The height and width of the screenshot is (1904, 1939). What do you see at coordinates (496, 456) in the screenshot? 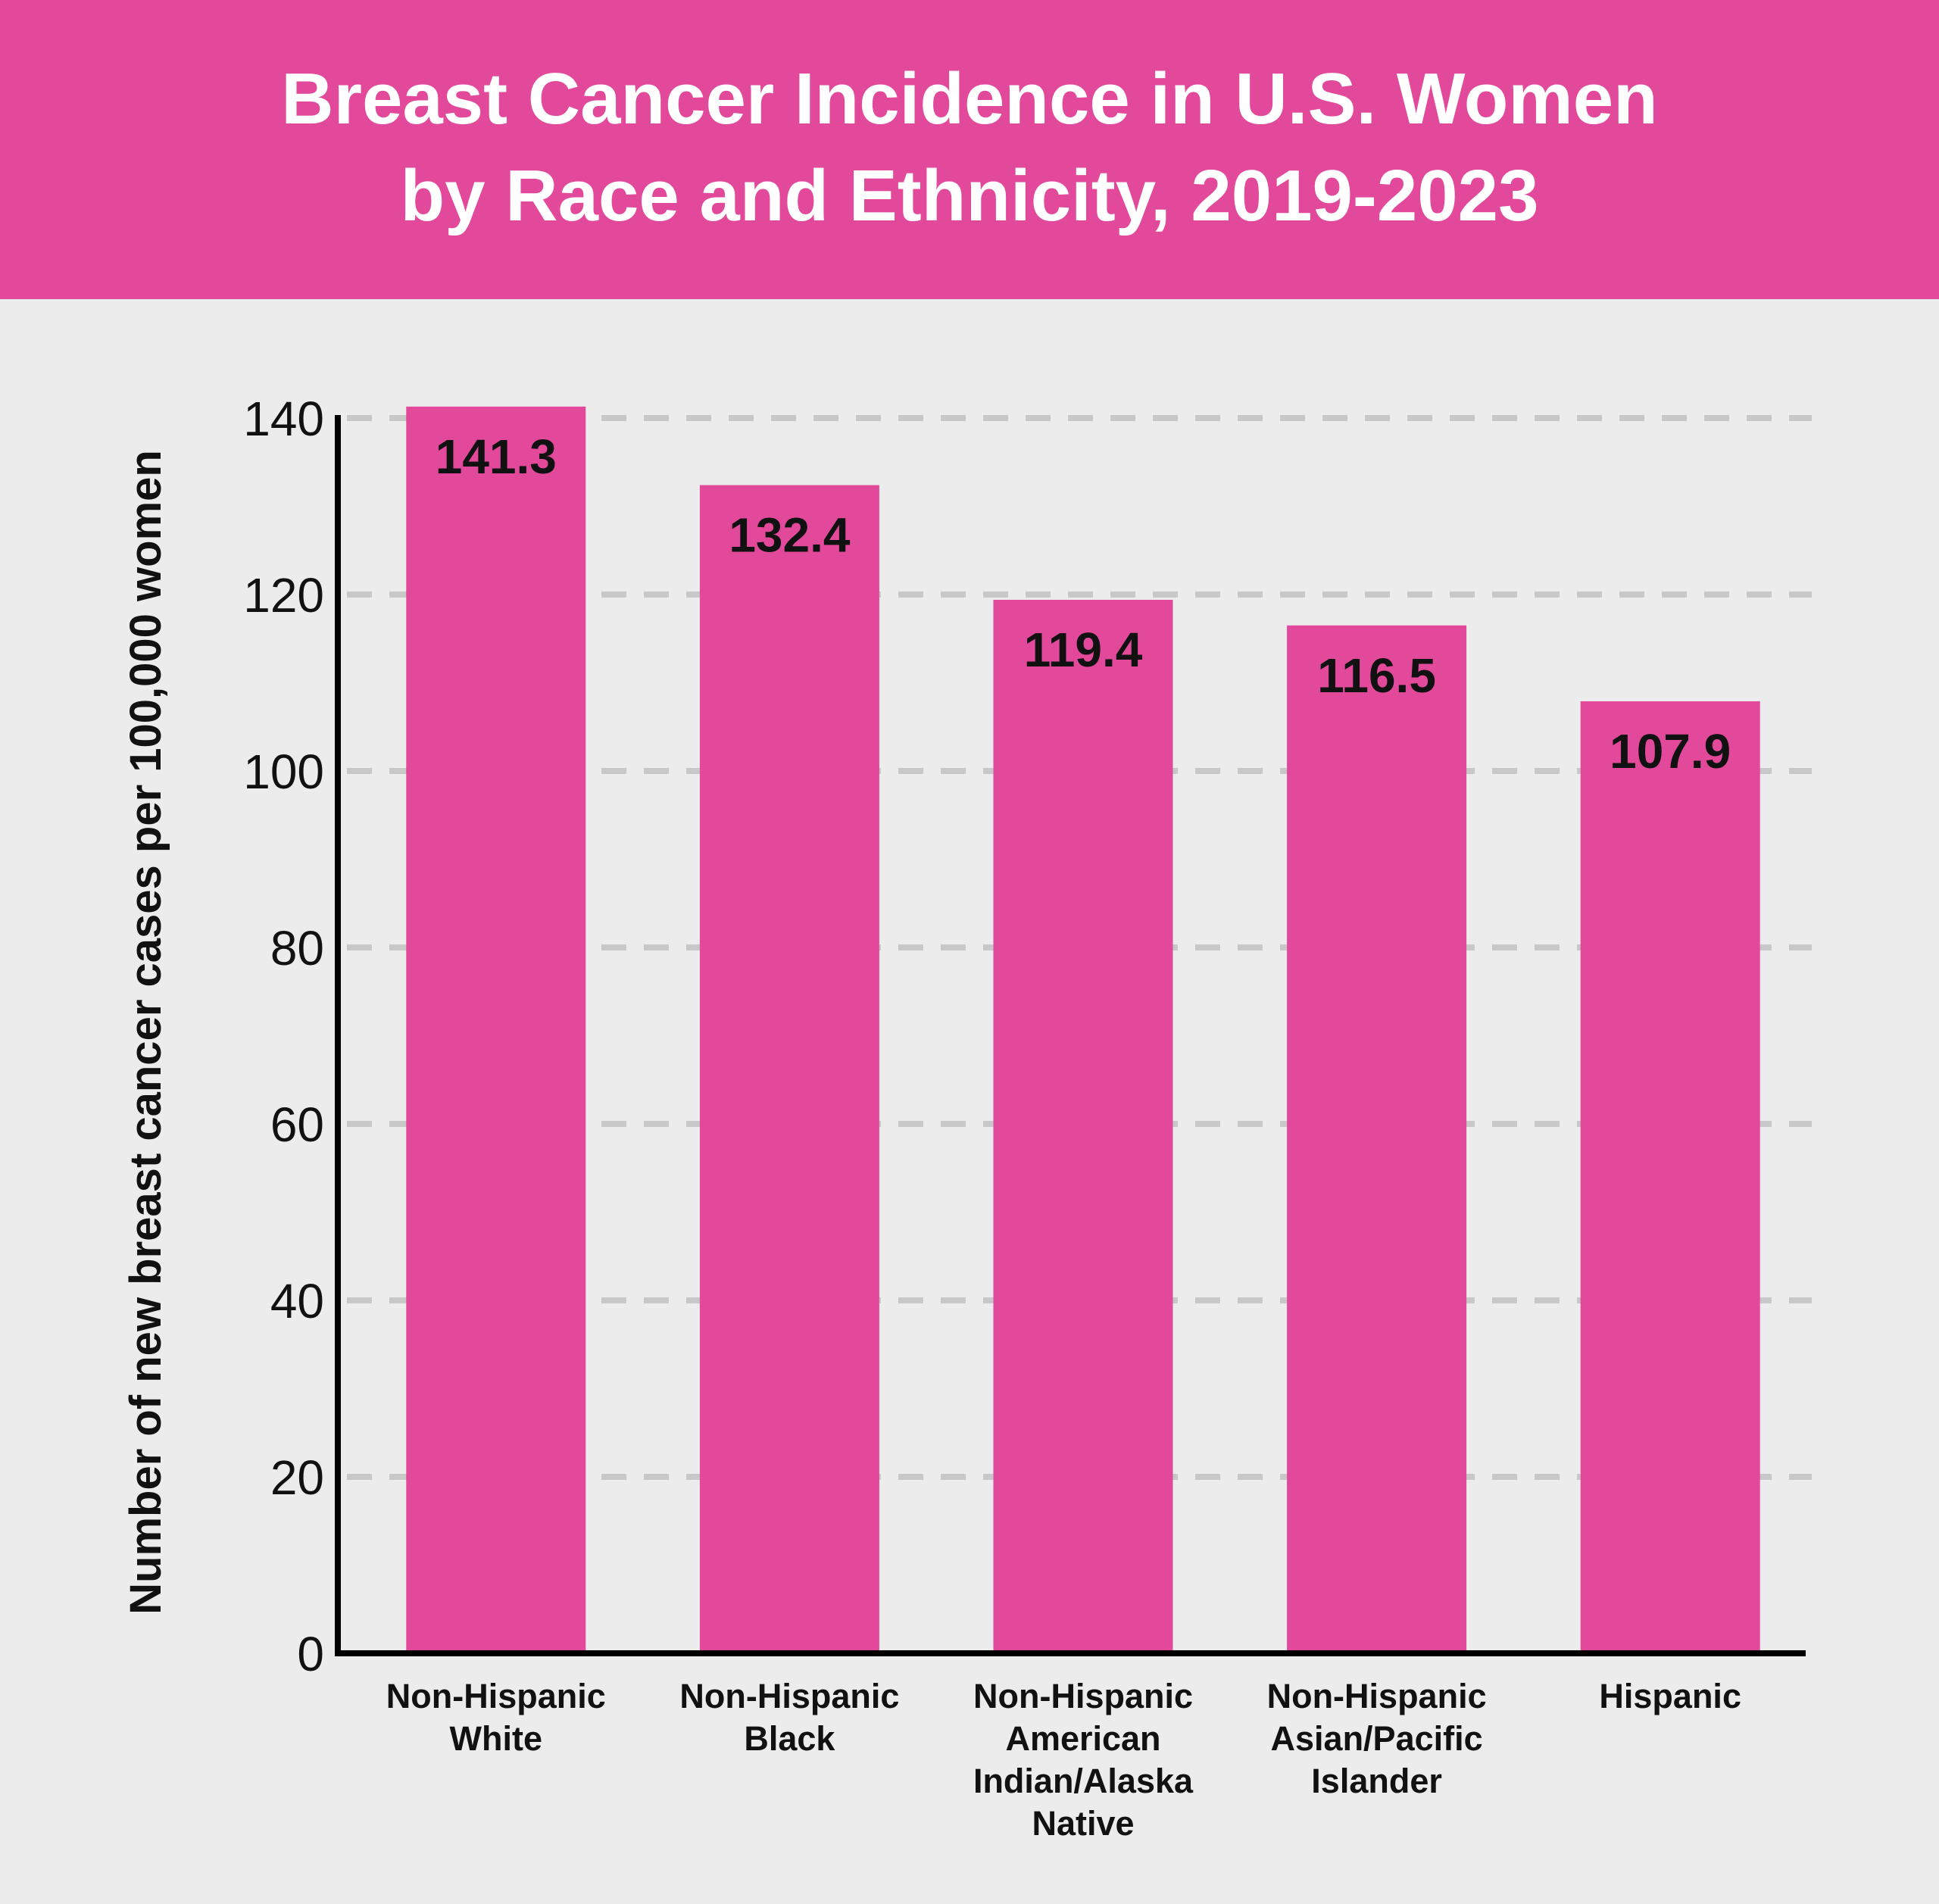
I see `value-label: 141.3` at bounding box center [496, 456].